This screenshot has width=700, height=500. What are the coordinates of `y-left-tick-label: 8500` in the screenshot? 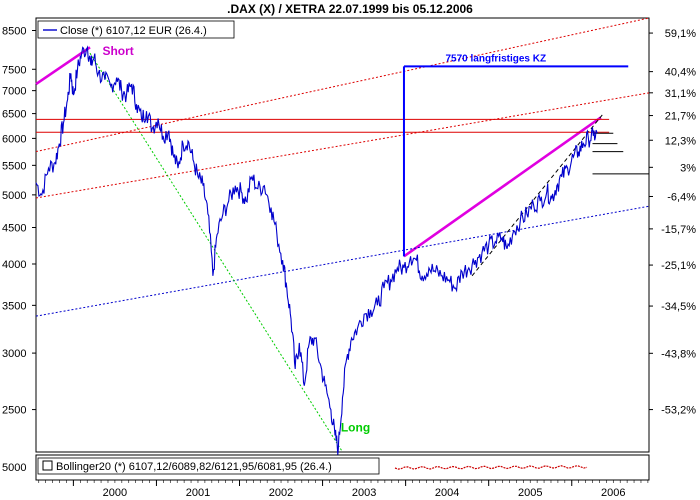 It's located at (14, 31).